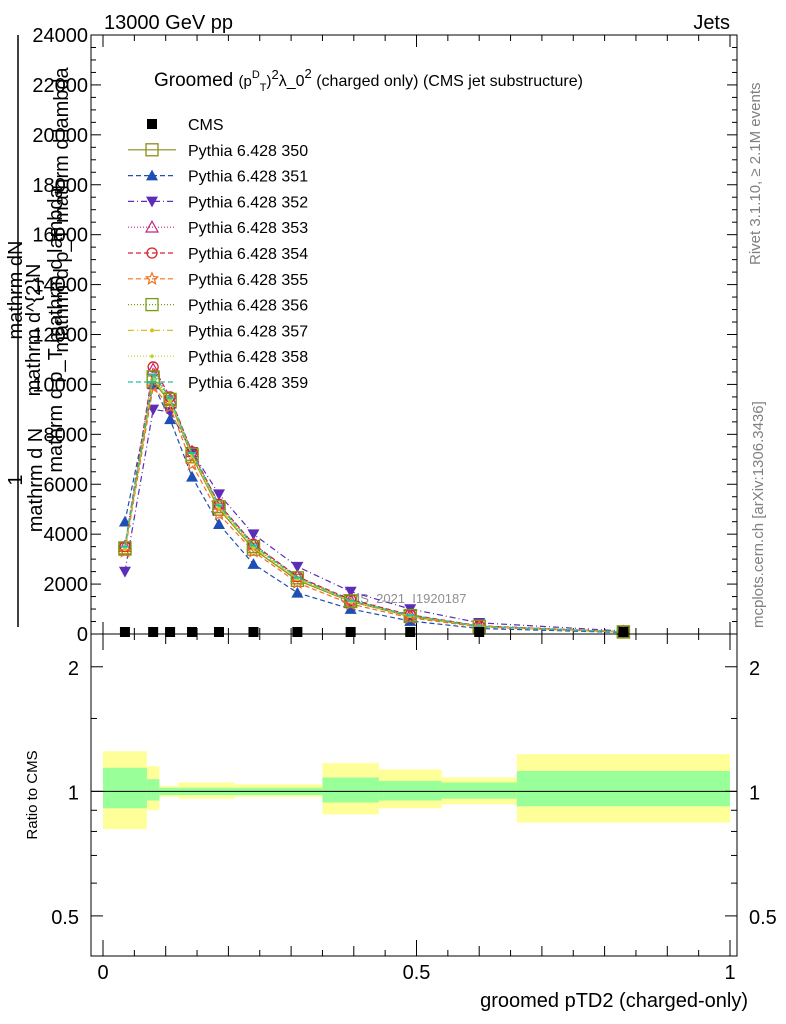 This screenshot has height=1024, width=786. What do you see at coordinates (16, 290) in the screenshot?
I see `y-axis-label-line1: mathrm dN` at bounding box center [16, 290].